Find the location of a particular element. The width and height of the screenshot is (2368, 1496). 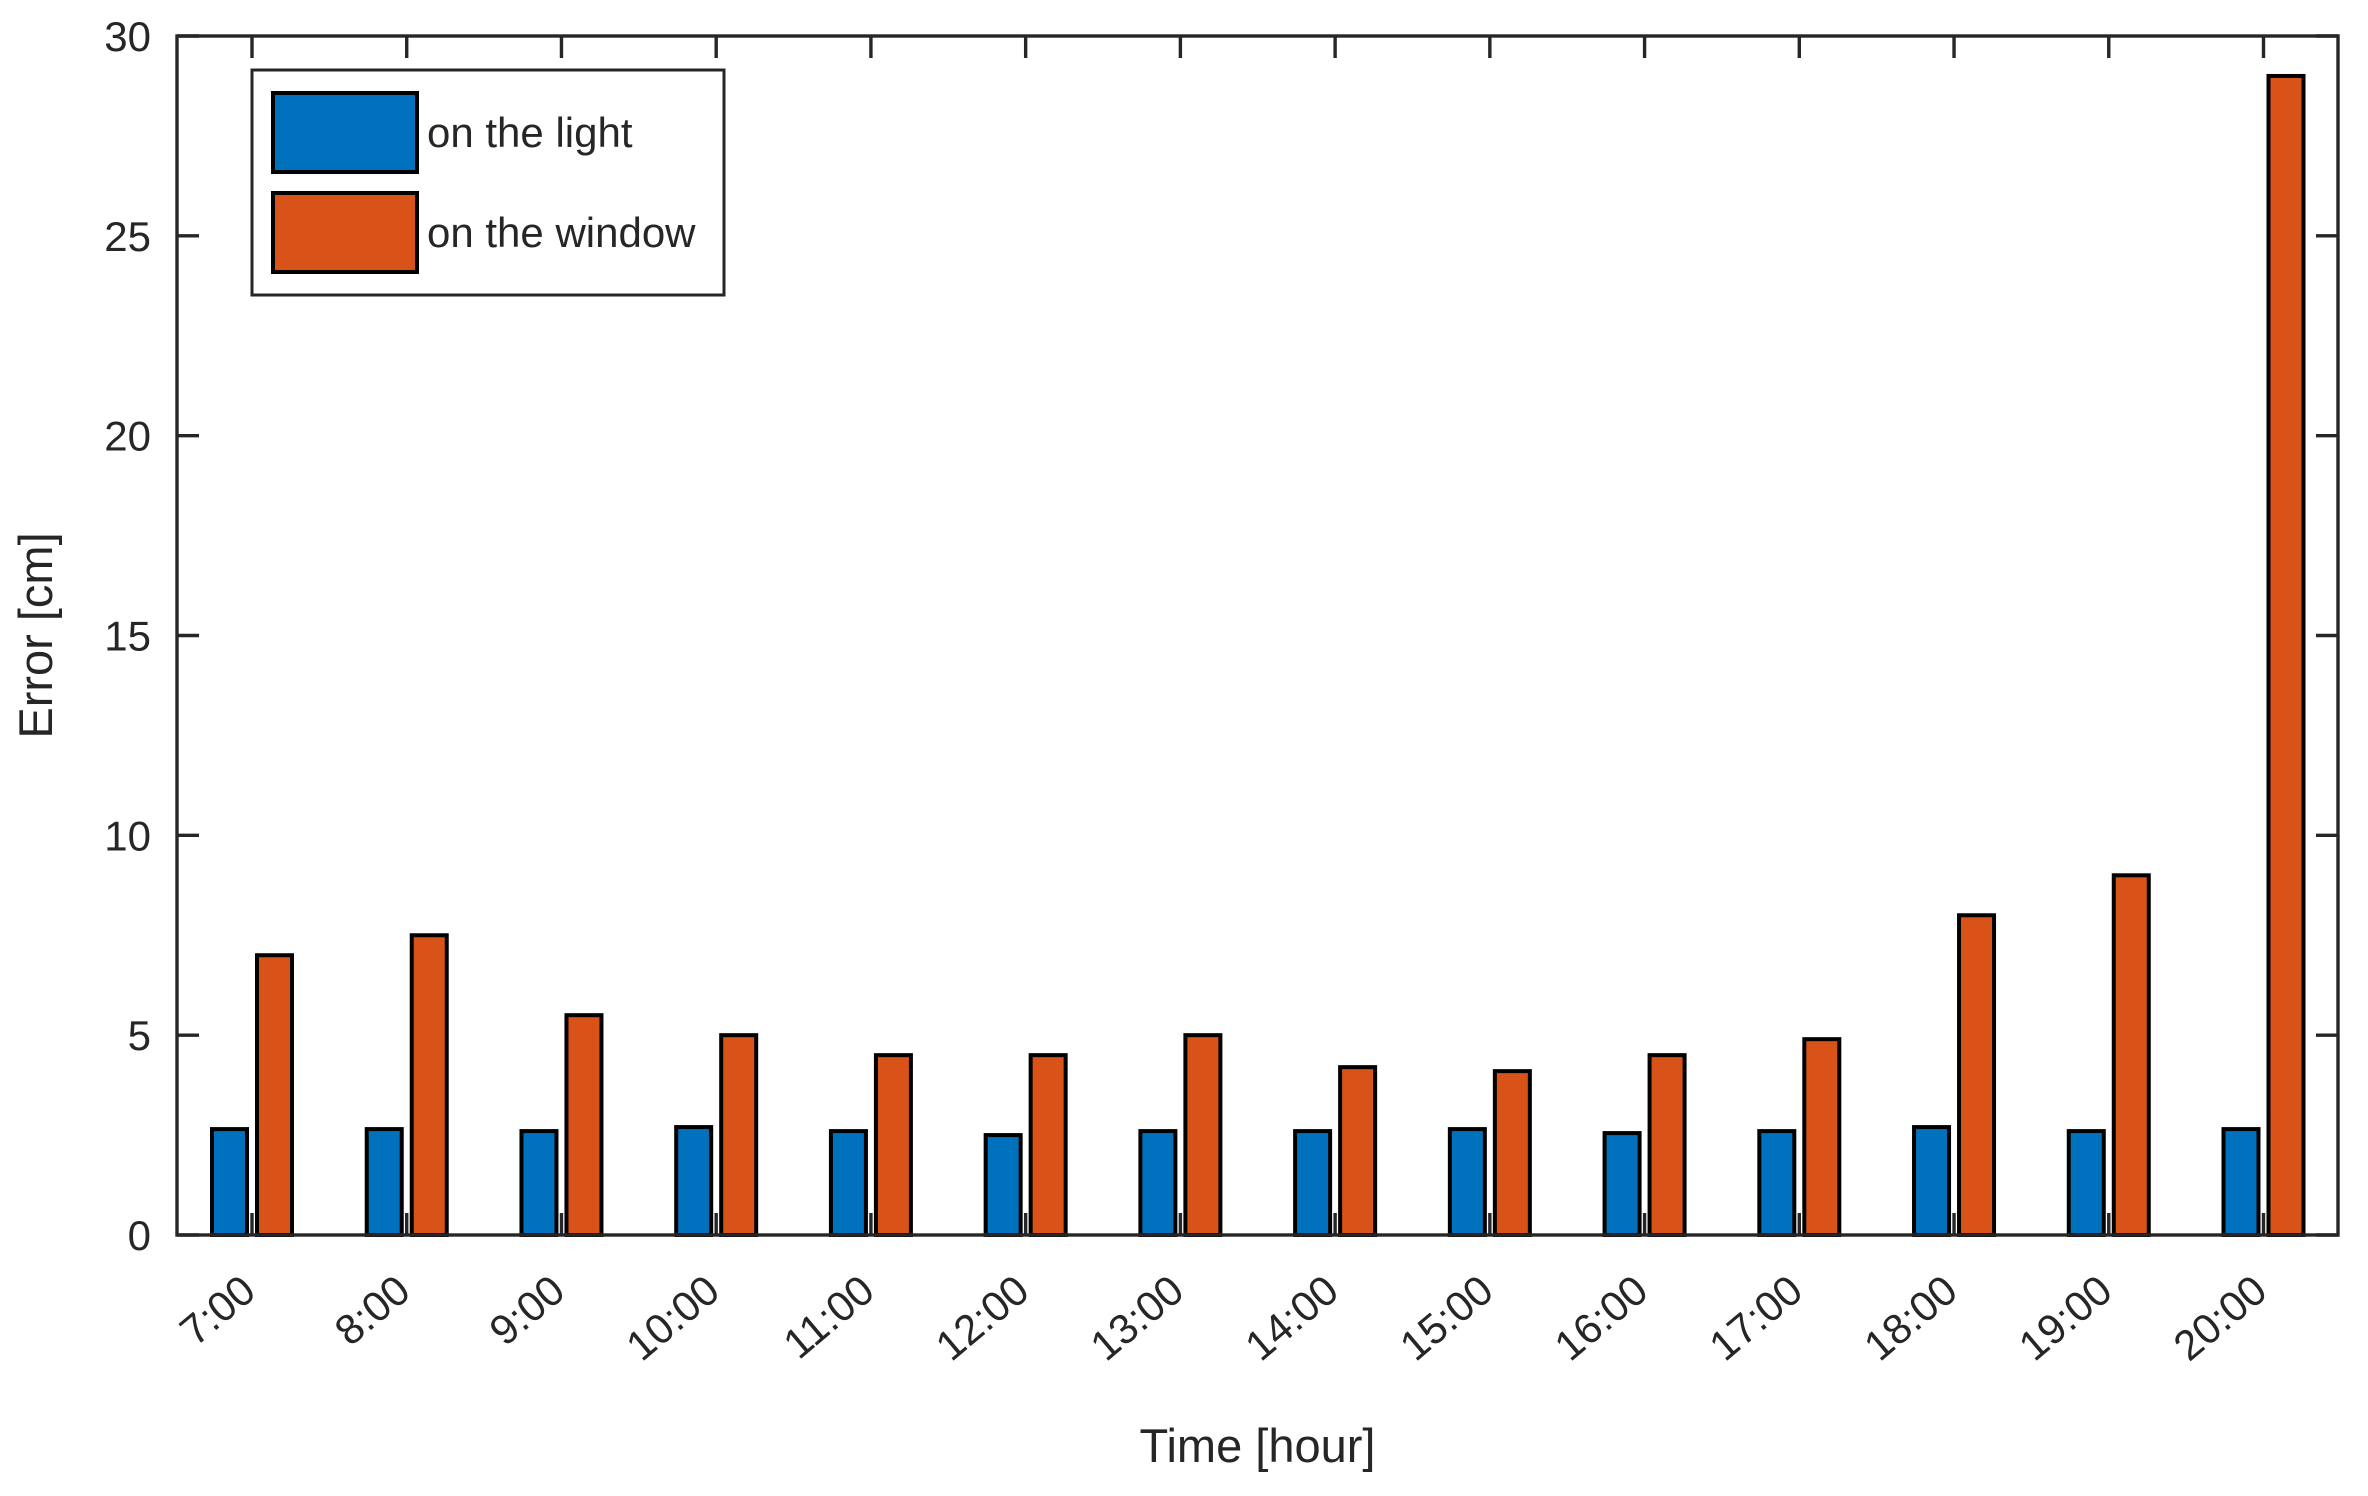

y-tick-label: 30 is located at coordinates (127, 36).